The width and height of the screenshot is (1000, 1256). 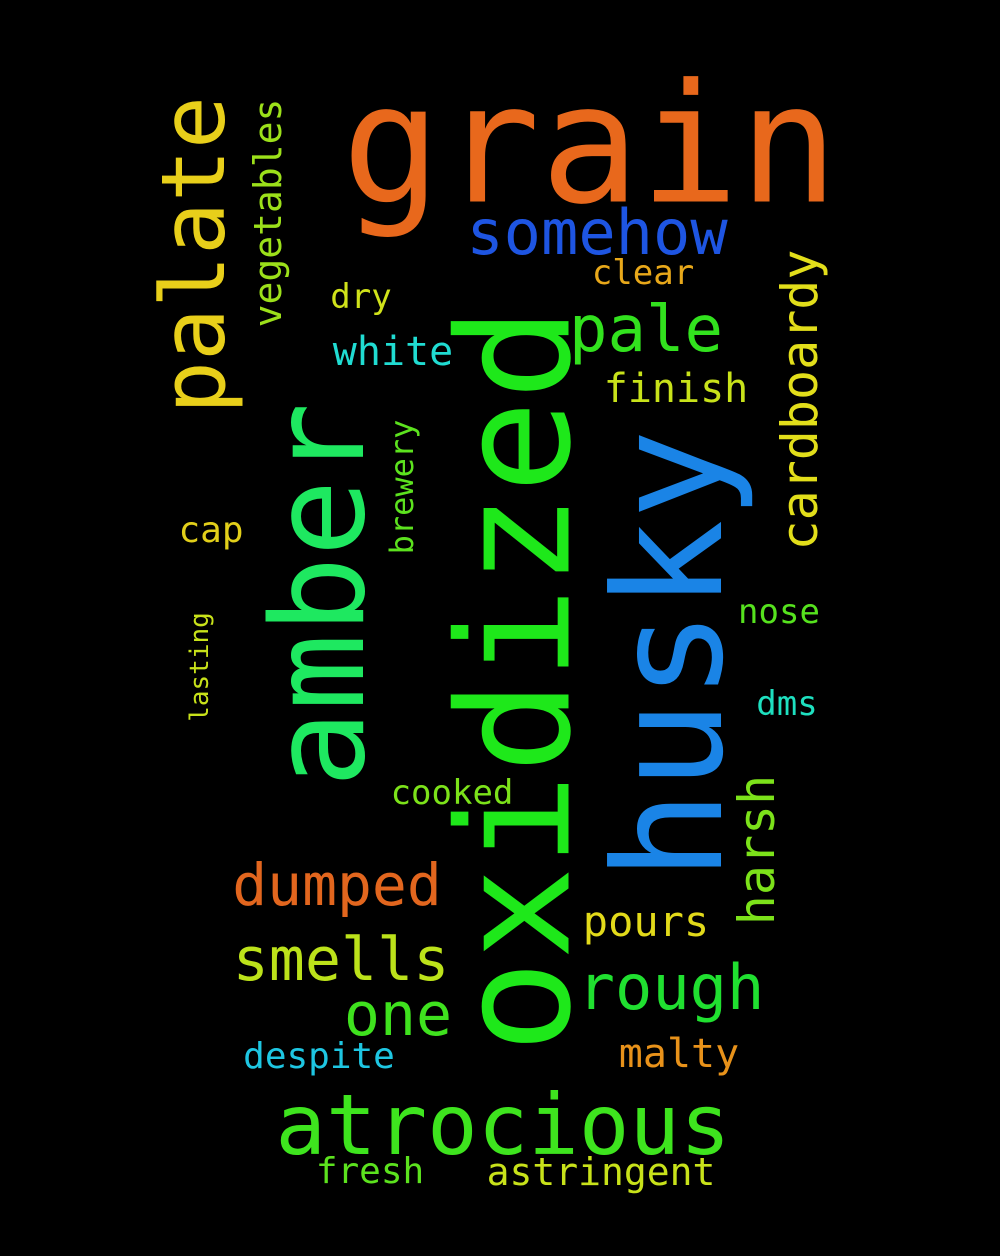 I want to click on word-finish: finish, so click(x=676, y=389).